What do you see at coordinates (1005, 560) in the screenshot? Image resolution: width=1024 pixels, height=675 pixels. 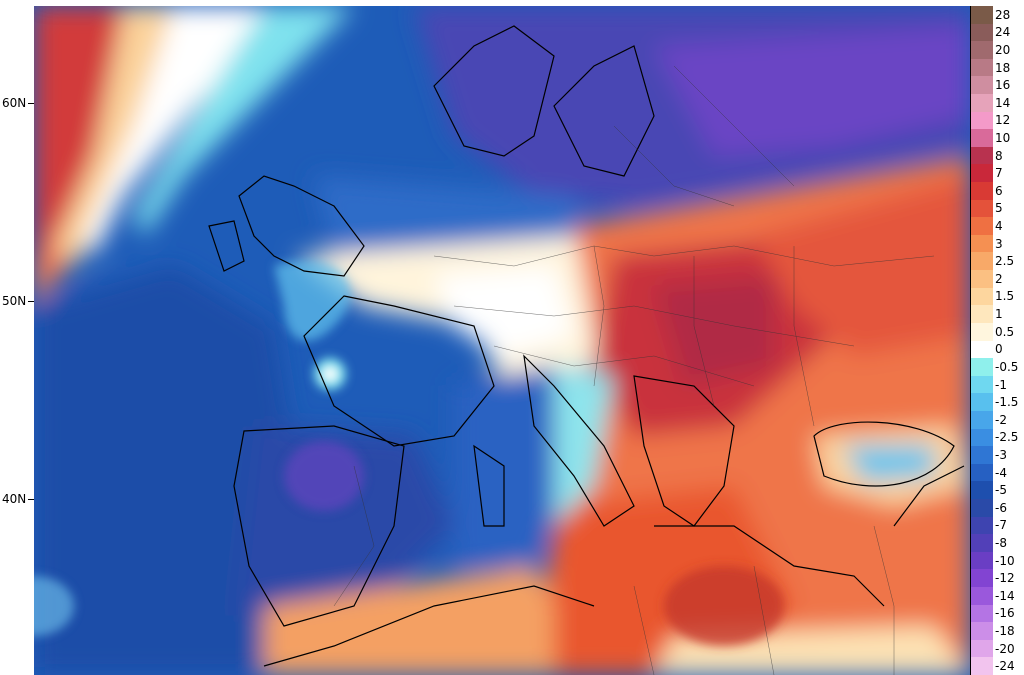 I see `colorbar-label: -10` at bounding box center [1005, 560].